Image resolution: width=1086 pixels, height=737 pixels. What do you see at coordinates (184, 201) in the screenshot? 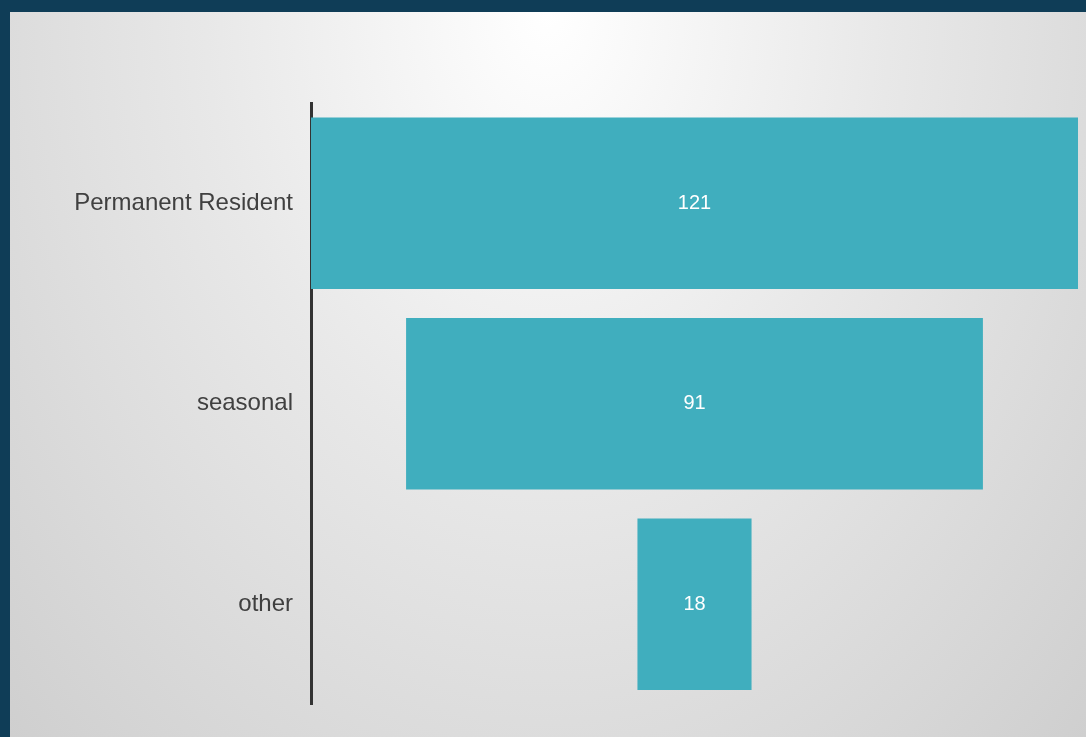
I see `category-label: Permanent Resident` at bounding box center [184, 201].